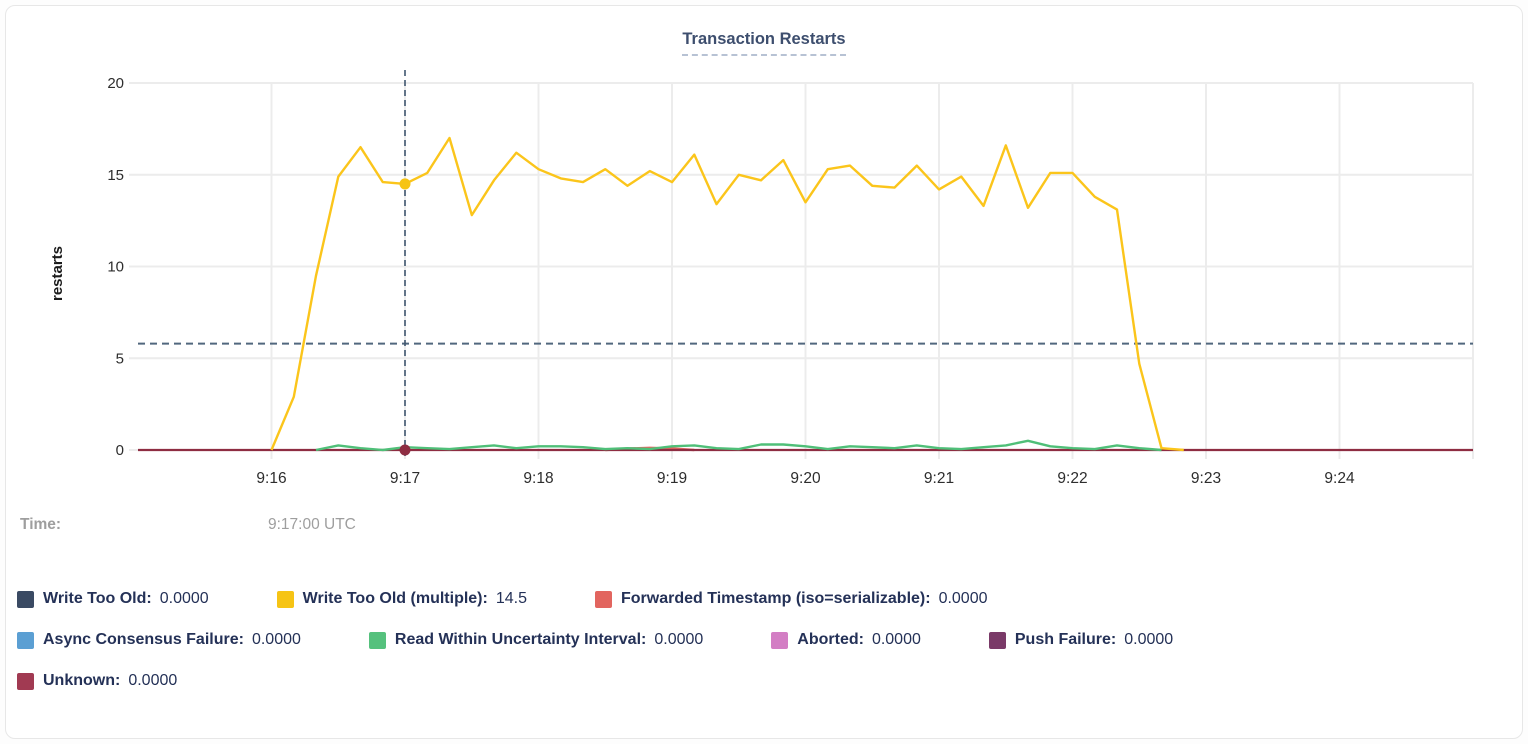 The image size is (1528, 744). What do you see at coordinates (41, 524) in the screenshot?
I see `time-label: Time:` at bounding box center [41, 524].